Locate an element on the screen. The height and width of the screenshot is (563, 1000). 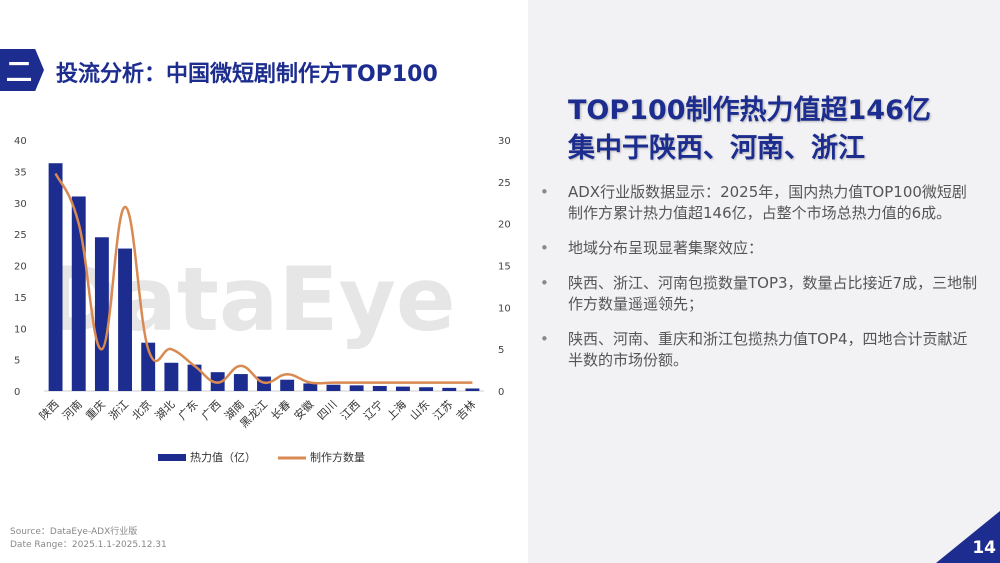
bullet-text: 地域分布呈现显著集聚效应： is located at coordinates (666, 248).